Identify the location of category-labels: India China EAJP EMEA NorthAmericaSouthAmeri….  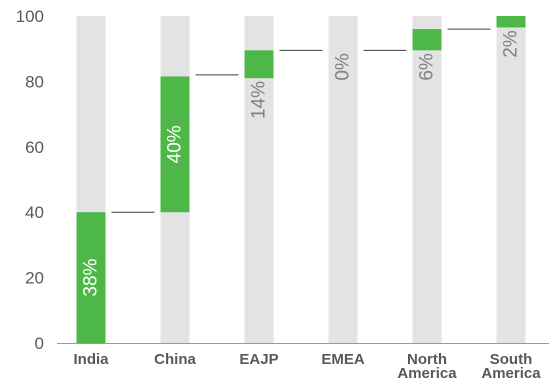
(307, 366).